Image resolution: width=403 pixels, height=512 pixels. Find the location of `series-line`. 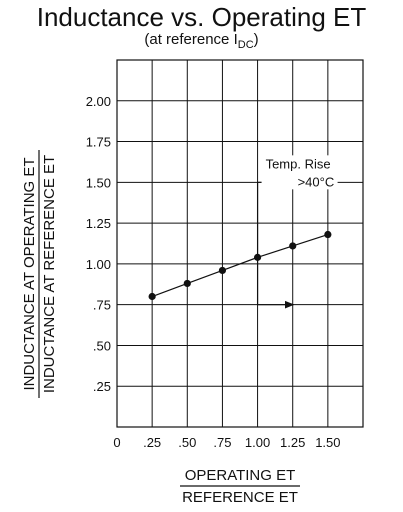

series-line is located at coordinates (240, 265).